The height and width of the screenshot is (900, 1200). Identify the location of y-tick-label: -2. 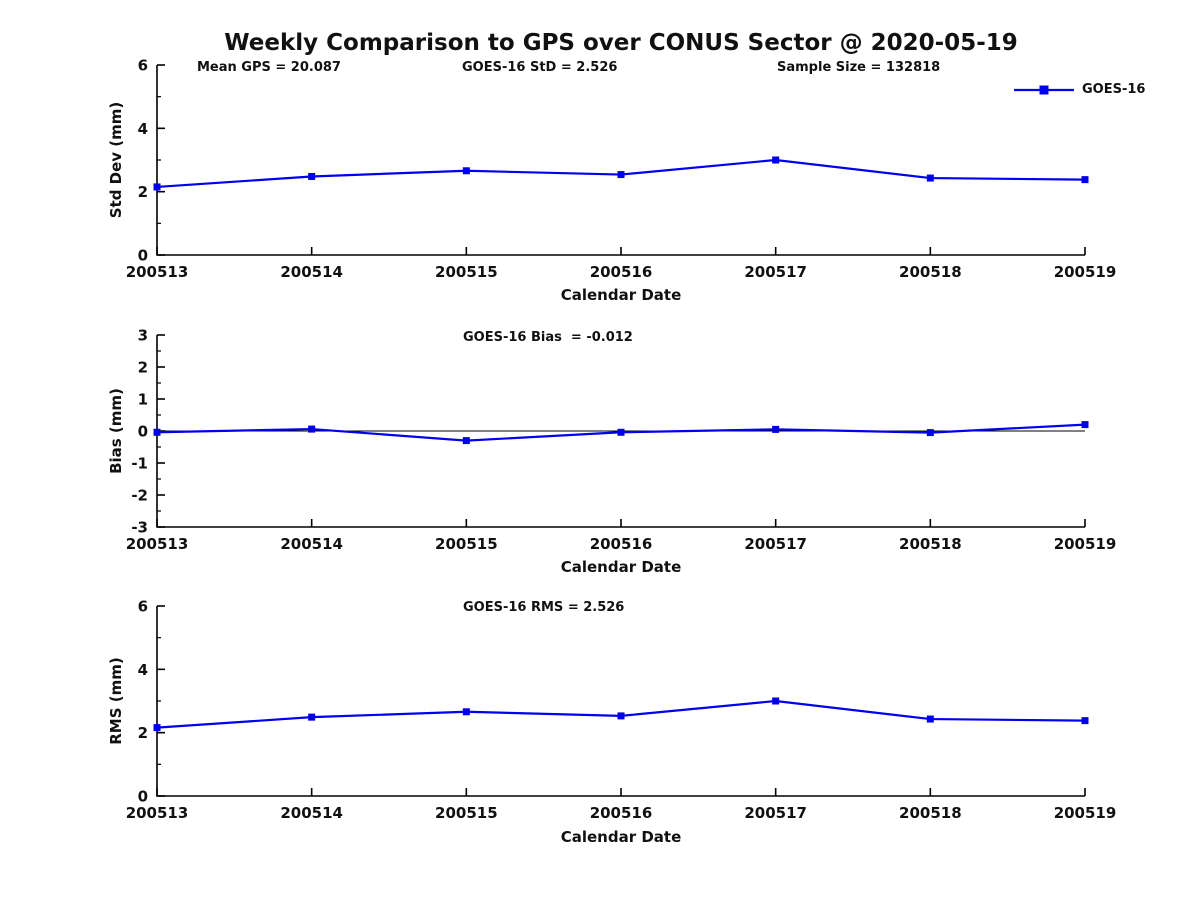
(139, 496).